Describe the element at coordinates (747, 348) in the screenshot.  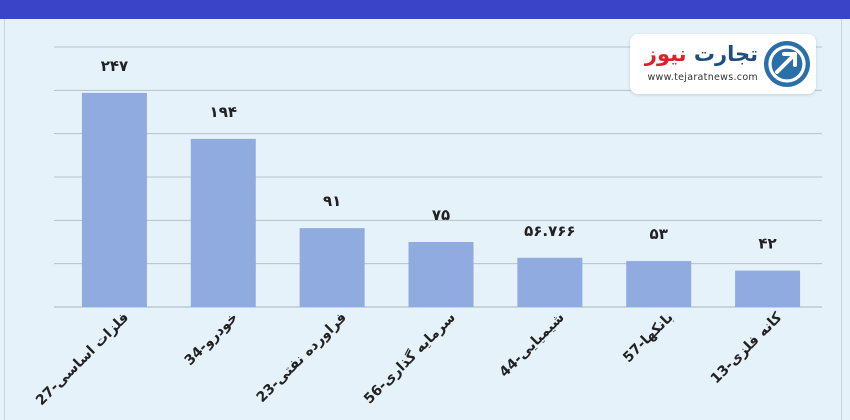
I see `category-label: 13-کانه فلزی` at that location.